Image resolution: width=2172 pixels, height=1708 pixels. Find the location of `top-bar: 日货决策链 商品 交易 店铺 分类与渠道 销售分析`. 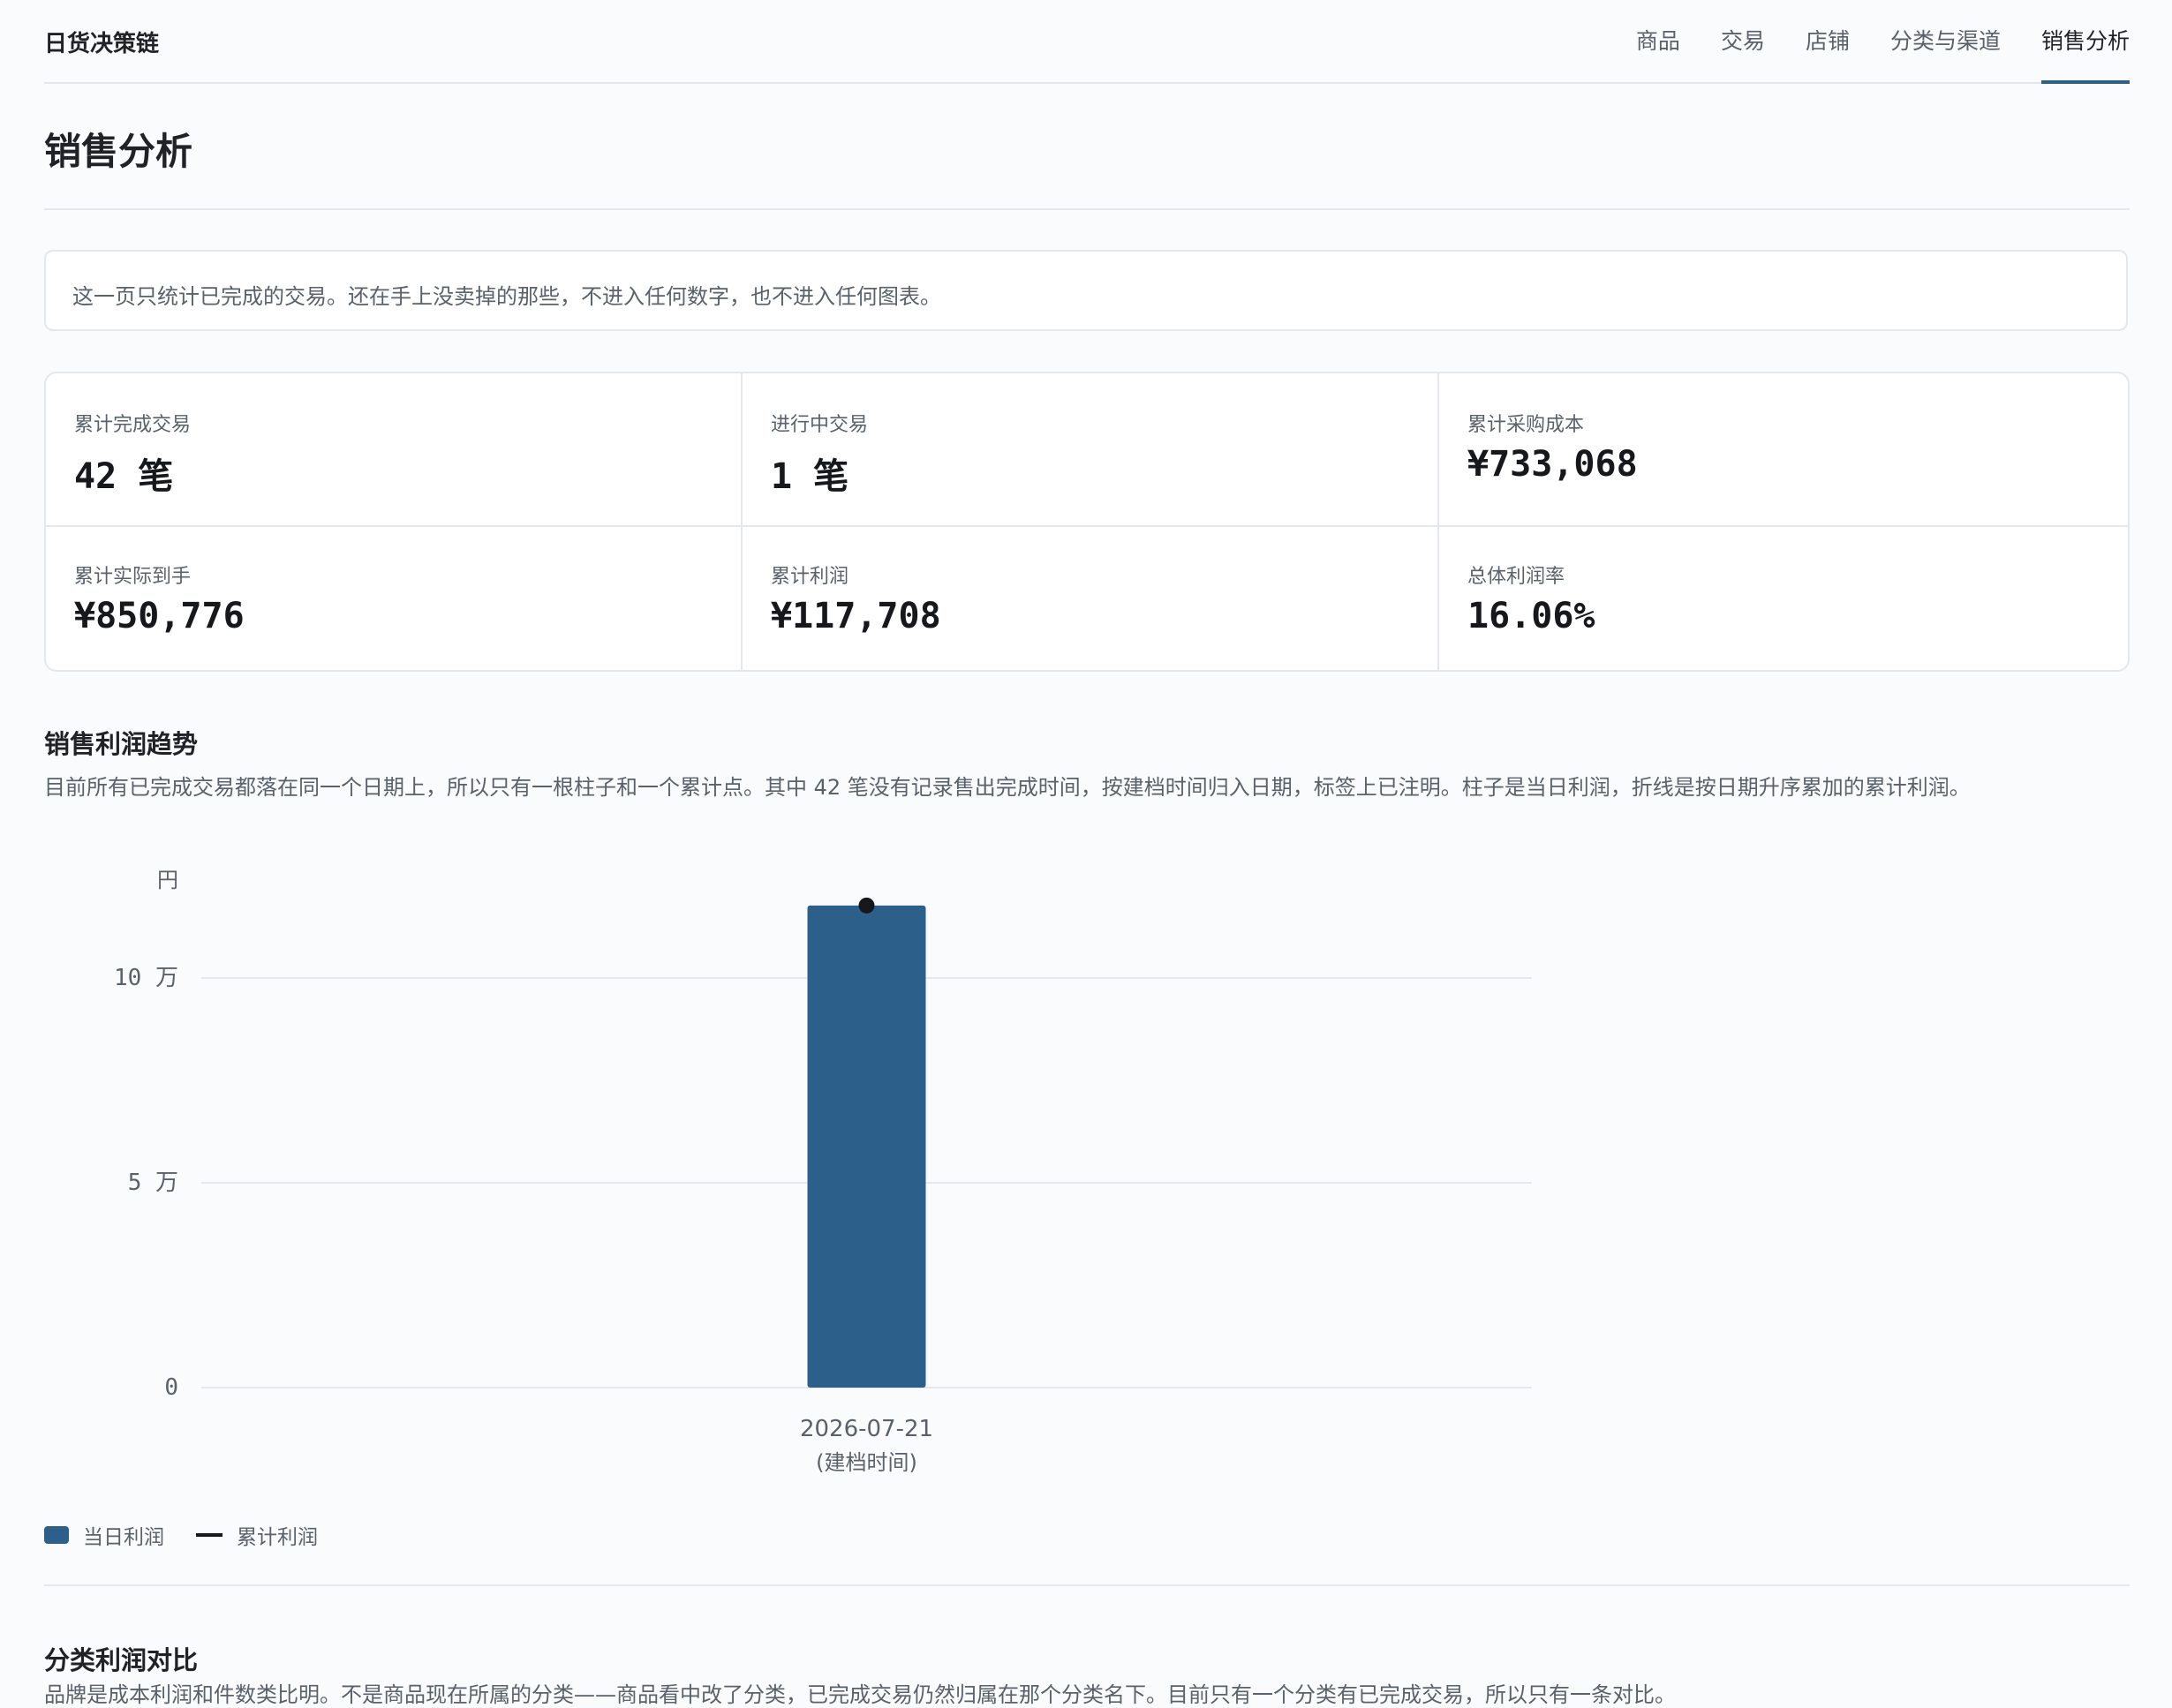

top-bar: 日货决策链 商品 交易 店铺 分类与渠道 销售分析 is located at coordinates (1088, 42).